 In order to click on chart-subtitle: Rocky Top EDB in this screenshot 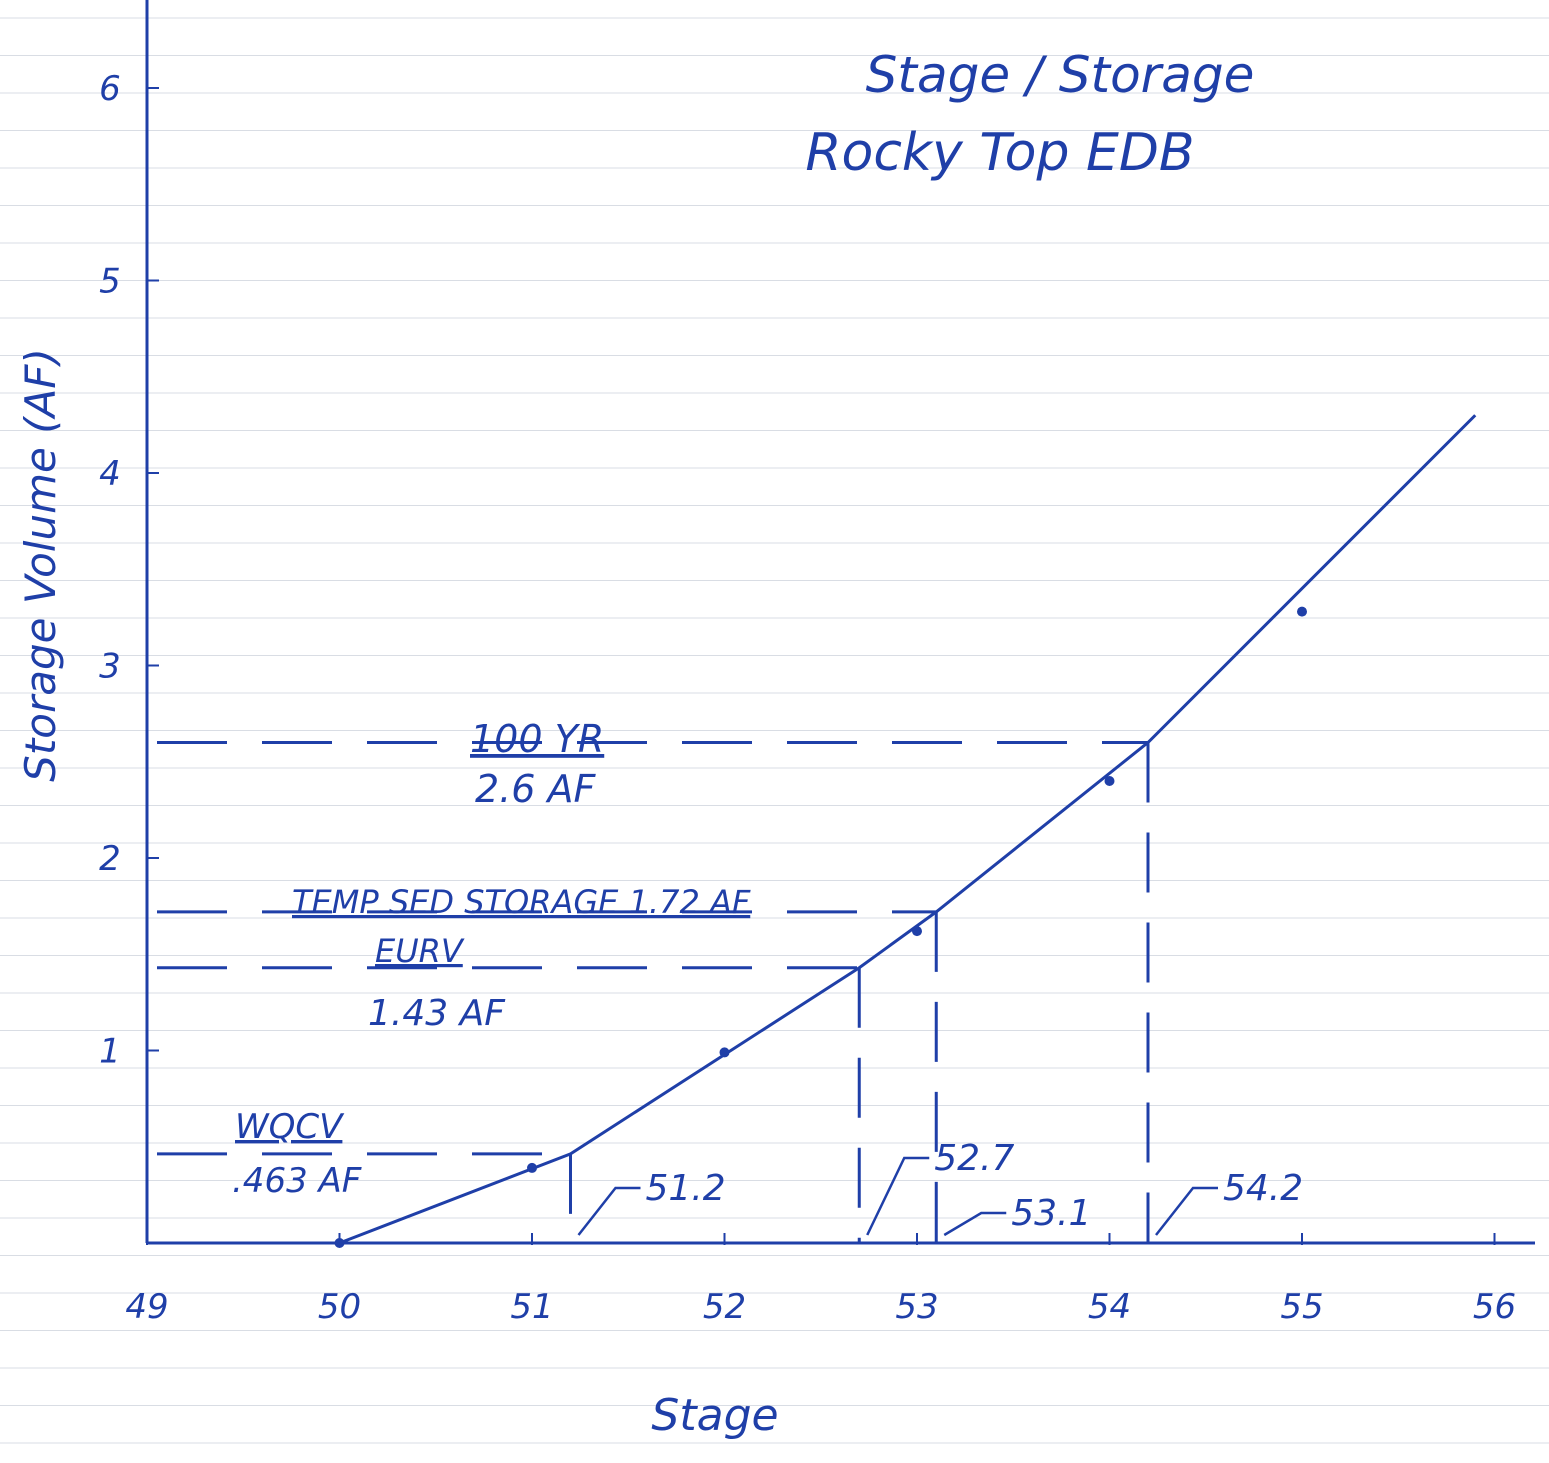, I will do `click(999, 153)`.